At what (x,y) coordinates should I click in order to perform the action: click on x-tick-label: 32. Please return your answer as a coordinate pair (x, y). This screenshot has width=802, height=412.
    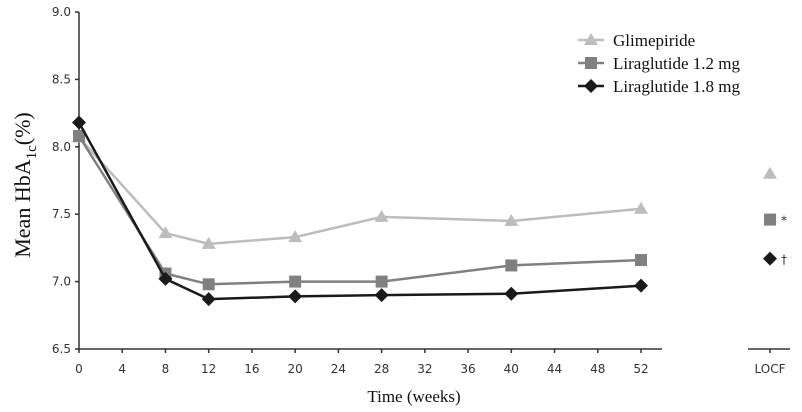
    Looking at the image, I should click on (424, 369).